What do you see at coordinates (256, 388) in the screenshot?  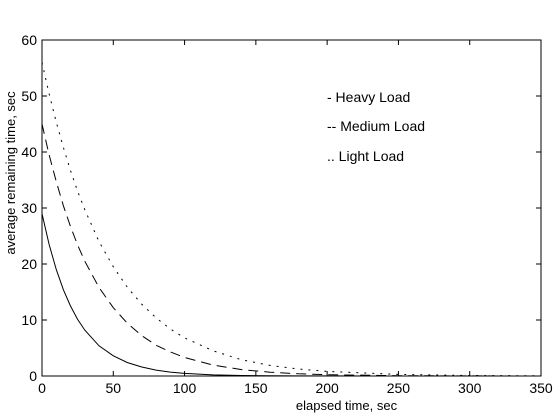 I see `x-tick-label: 150` at bounding box center [256, 388].